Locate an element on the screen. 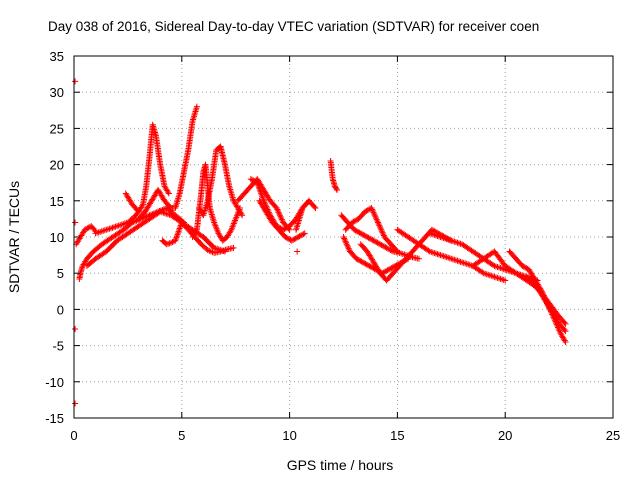  y-tick-label: 35 is located at coordinates (57, 56).